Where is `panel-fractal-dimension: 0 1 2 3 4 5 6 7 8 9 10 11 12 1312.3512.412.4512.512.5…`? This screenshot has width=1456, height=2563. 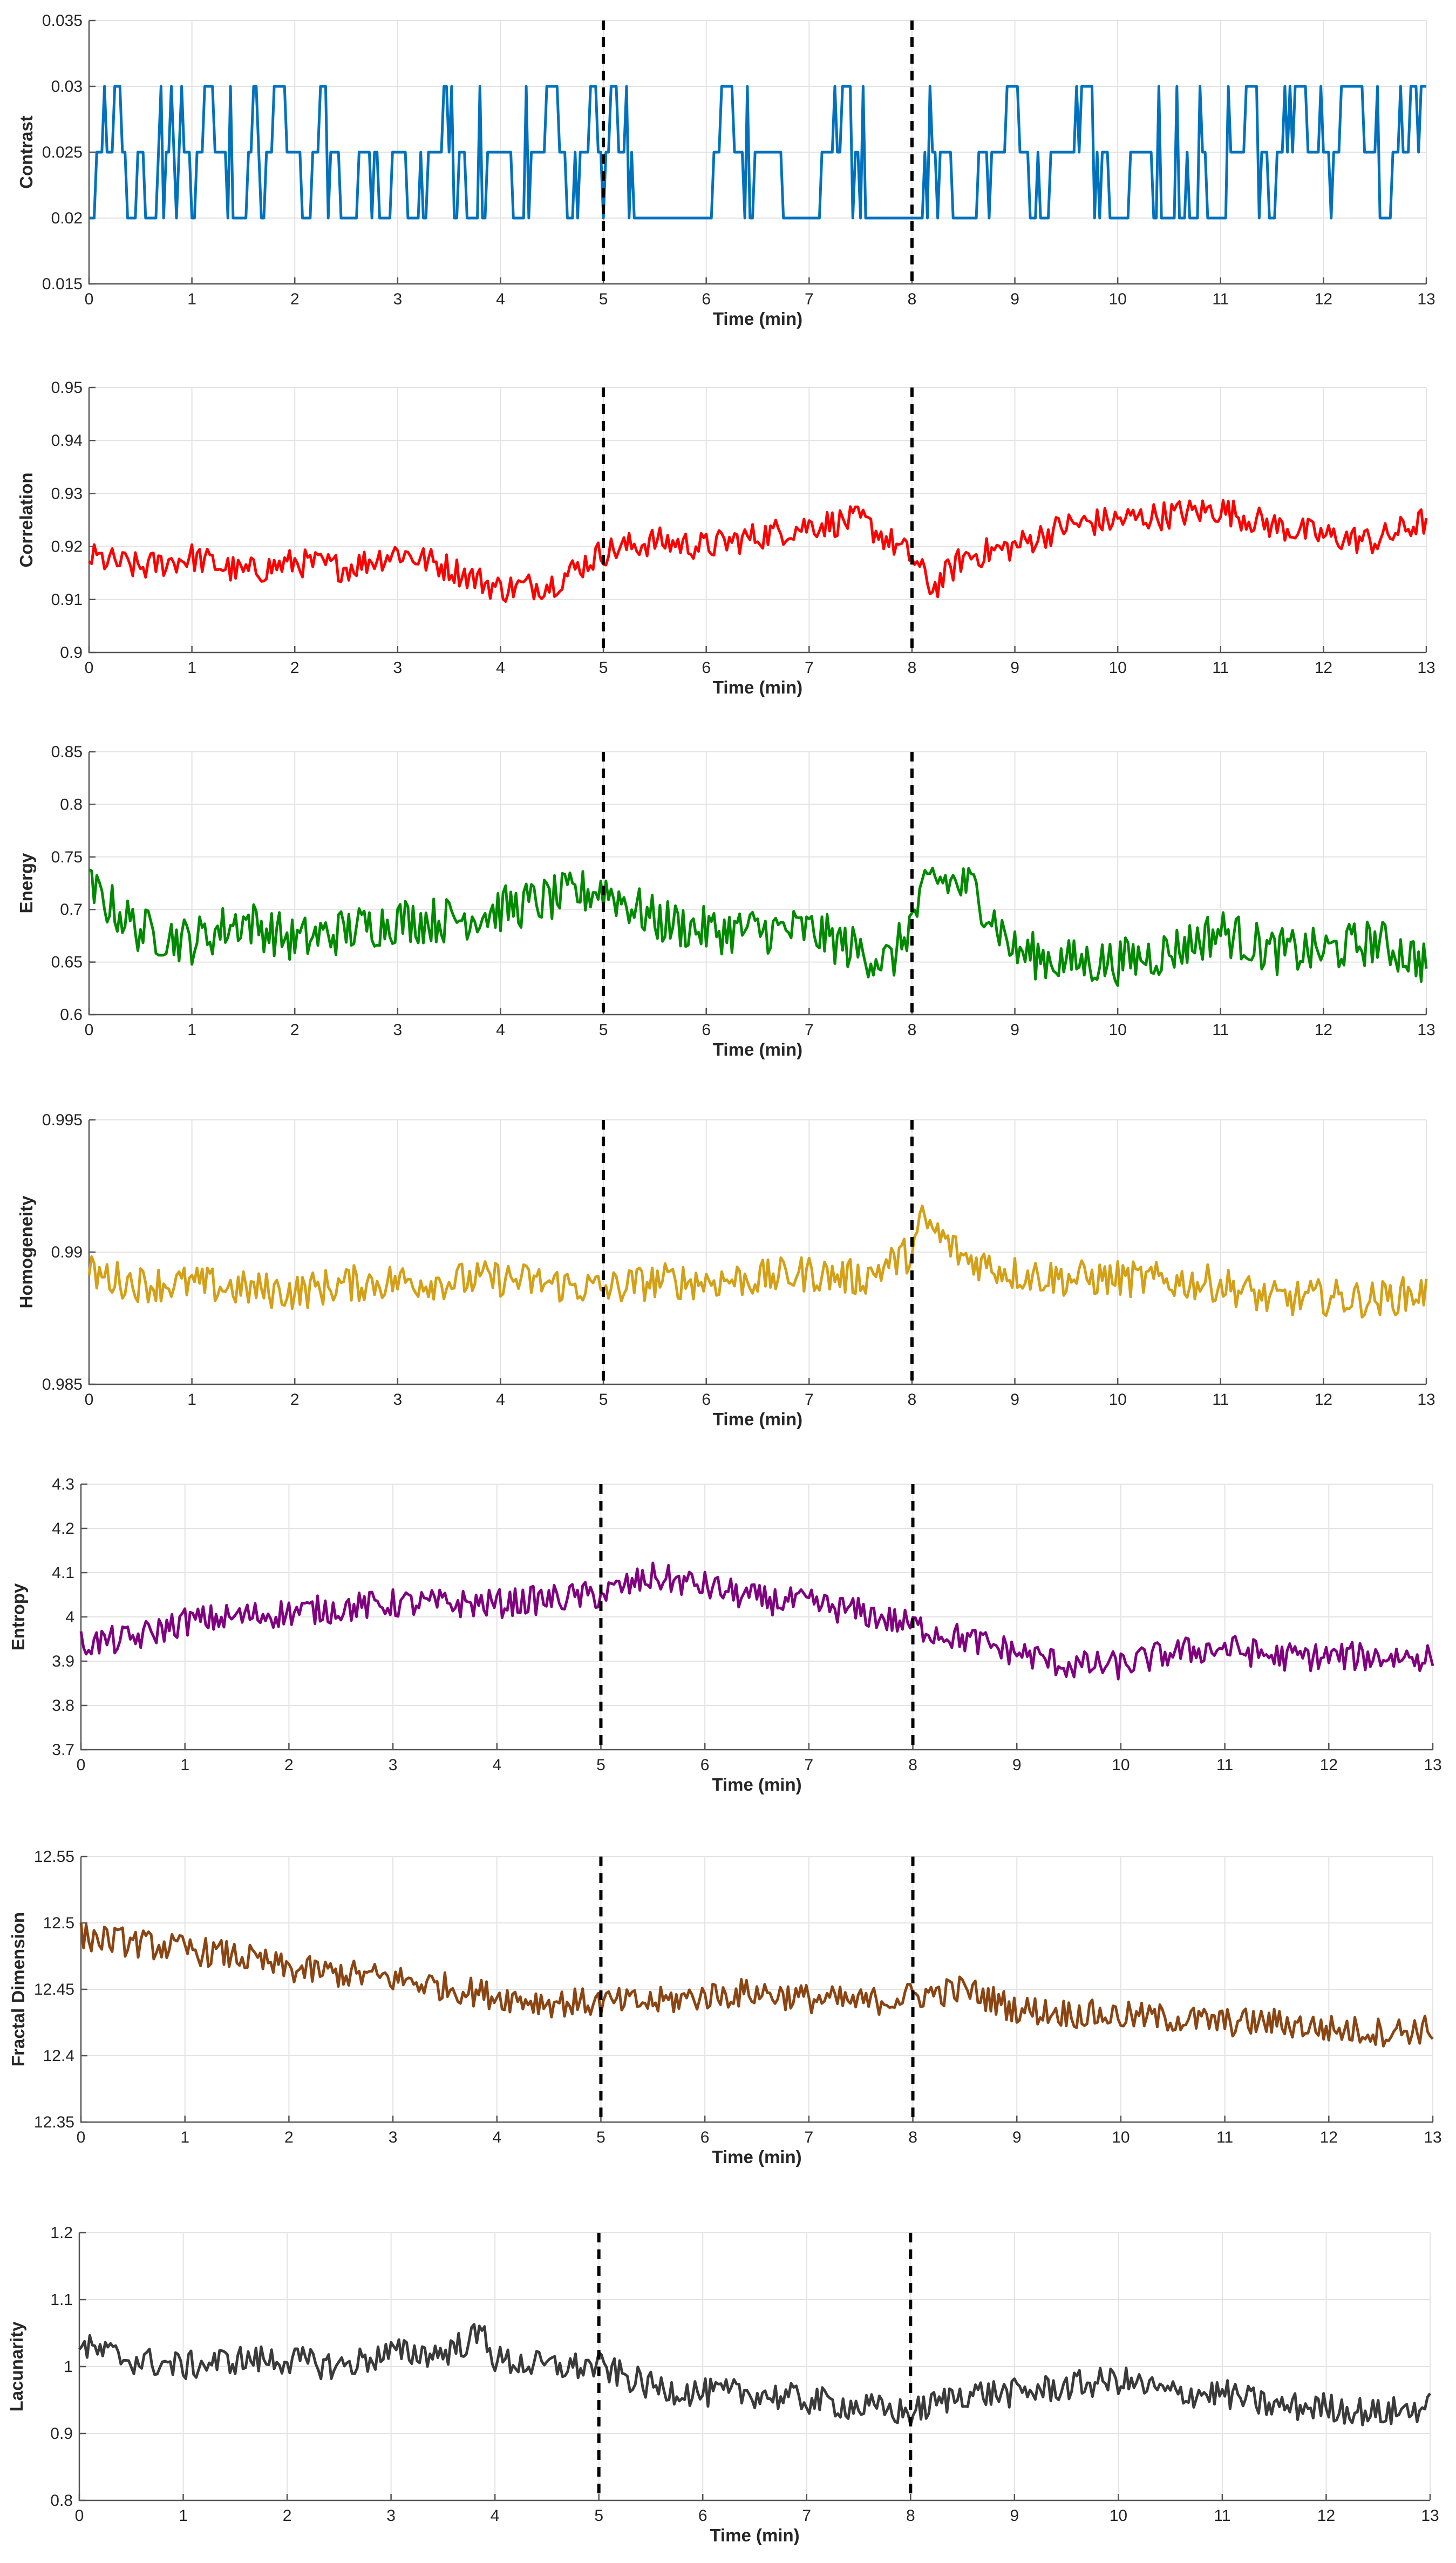
panel-fractal-dimension: 0 1 2 3 4 5 6 7 8 9 10 11 12 1312.3512.412.4512.512.5… is located at coordinates (725, 2007).